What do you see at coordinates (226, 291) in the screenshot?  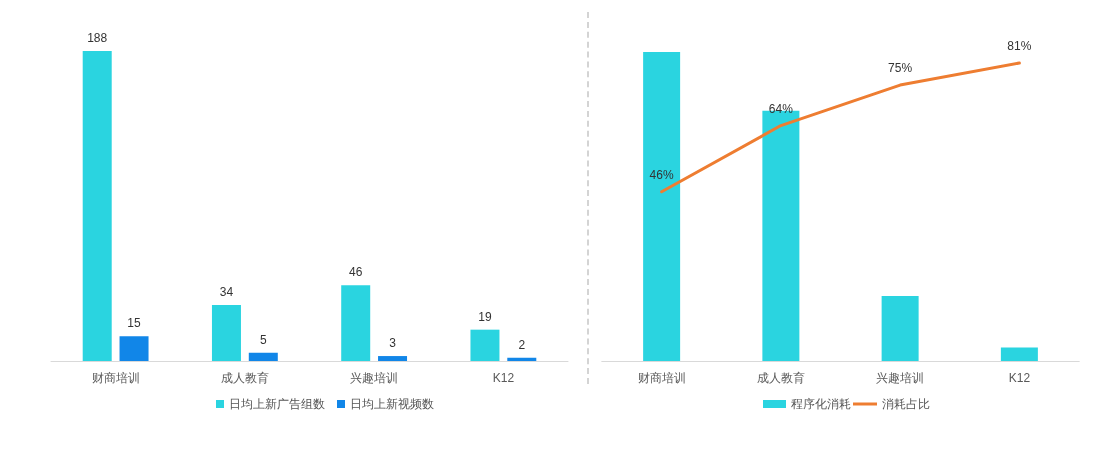 I see `data-label: 34` at bounding box center [226, 291].